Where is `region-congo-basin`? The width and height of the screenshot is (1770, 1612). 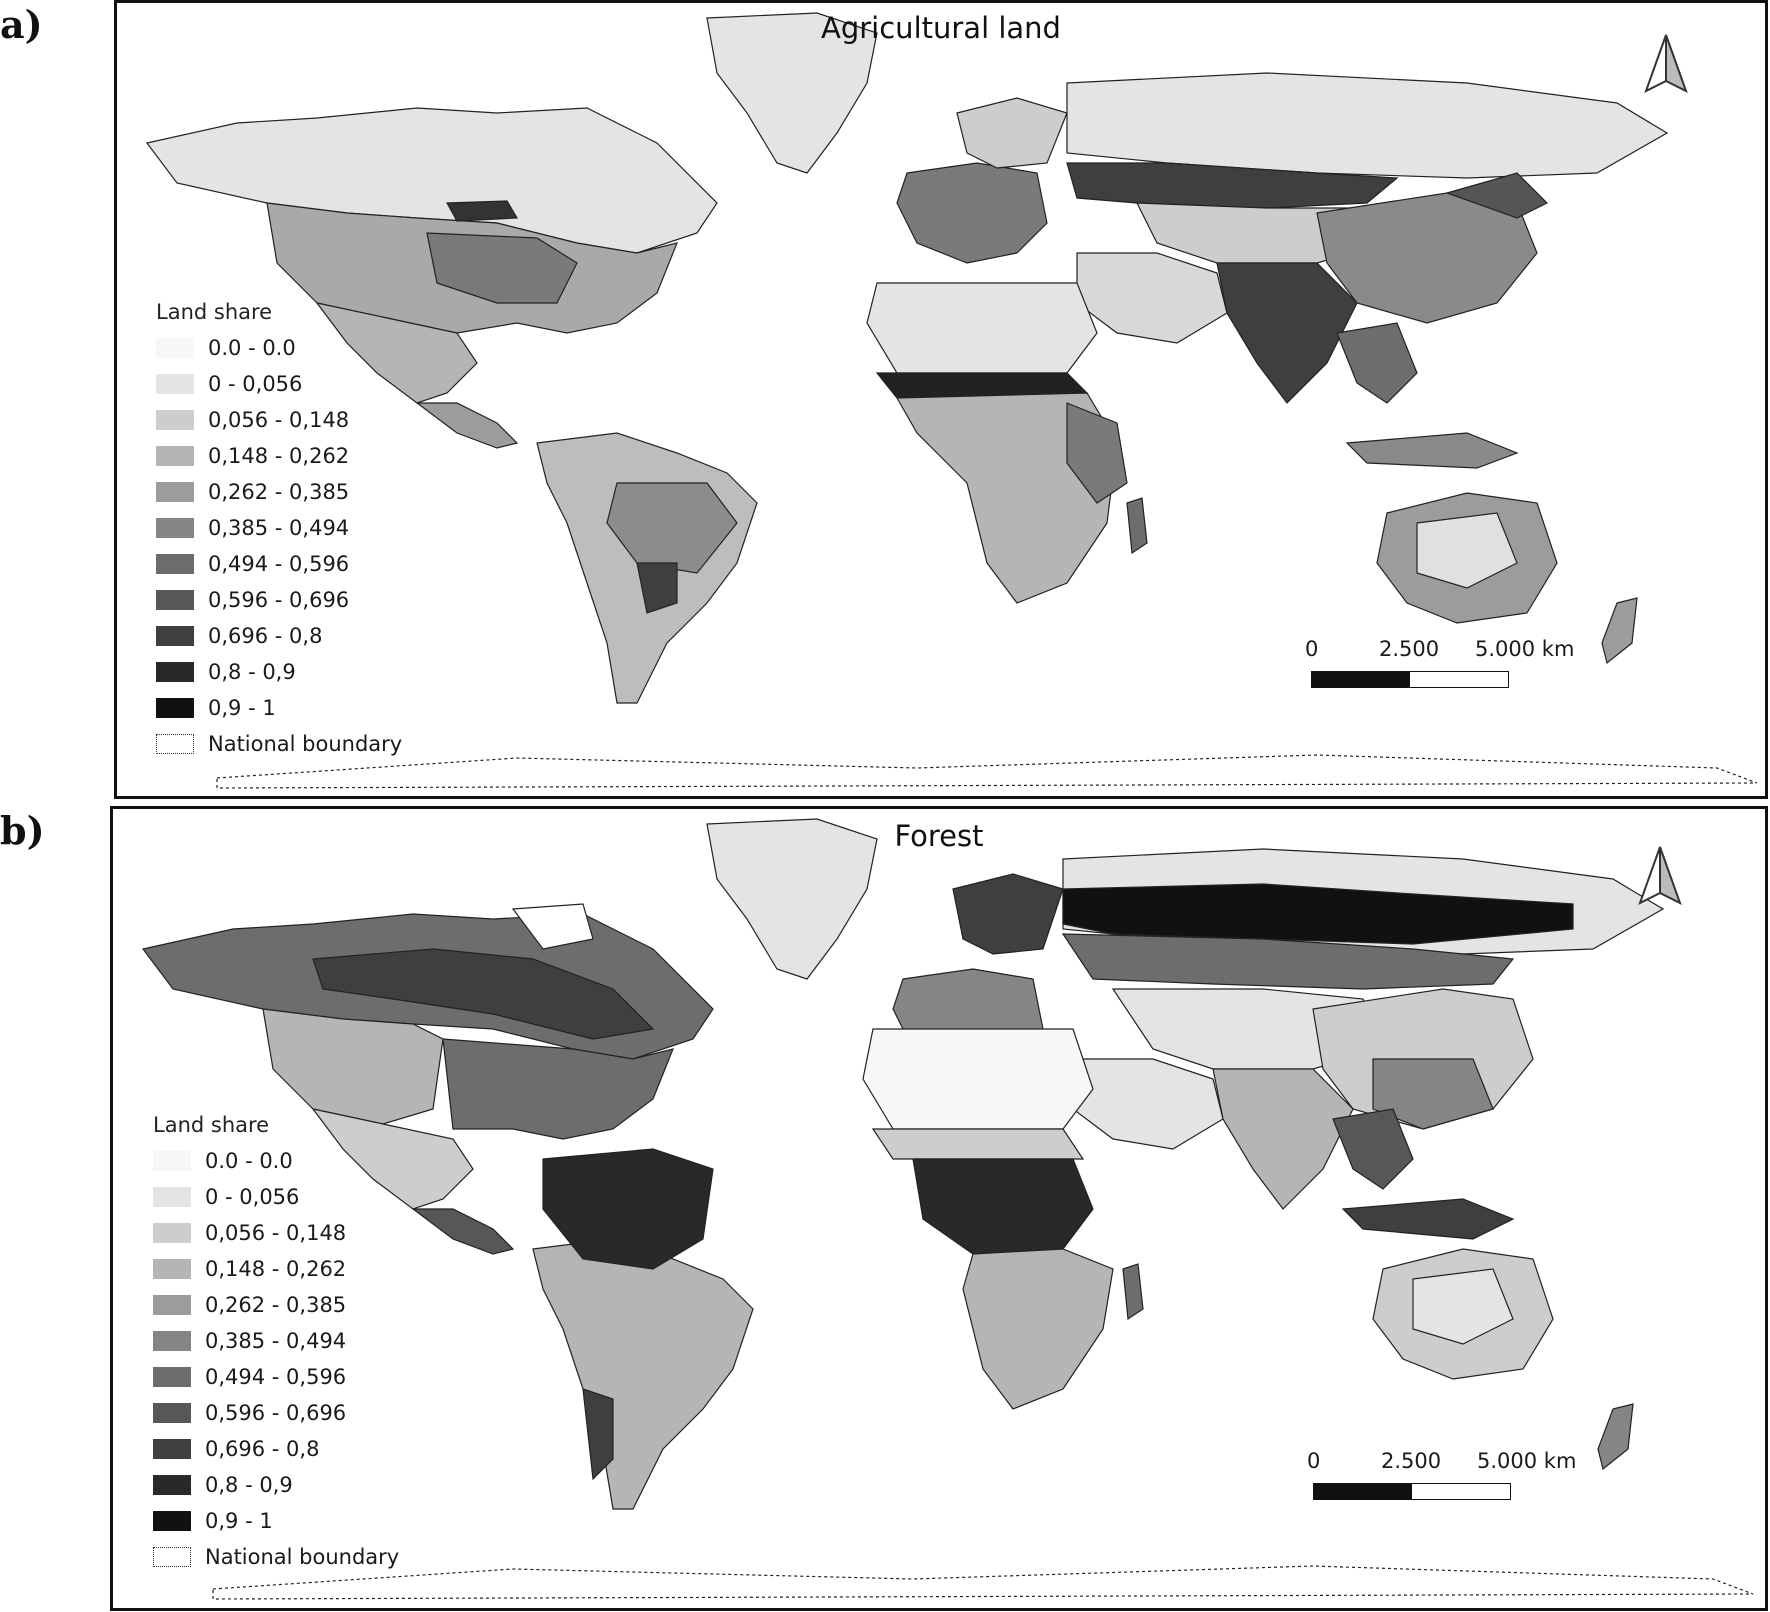
region-congo-basin is located at coordinates (1003, 1206).